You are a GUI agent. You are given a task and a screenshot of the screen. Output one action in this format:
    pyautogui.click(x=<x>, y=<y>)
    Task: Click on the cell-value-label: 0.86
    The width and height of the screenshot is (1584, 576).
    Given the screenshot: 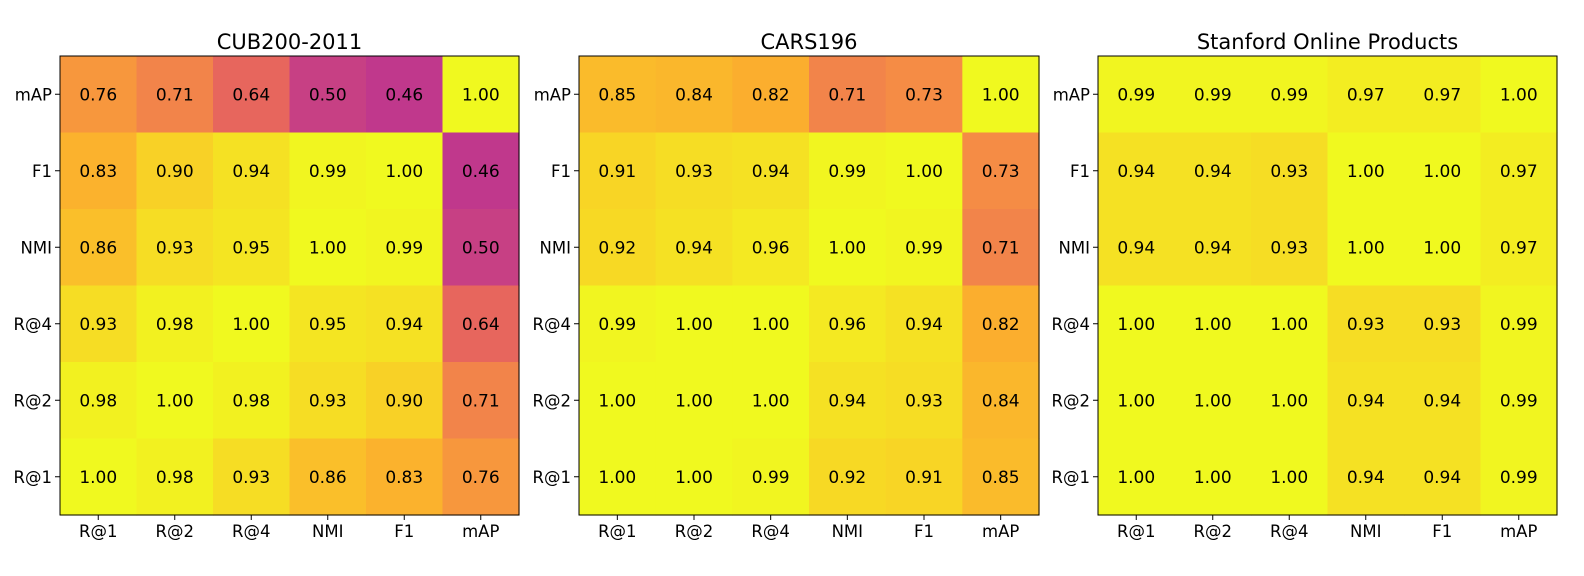 What is the action you would take?
    pyautogui.click(x=328, y=478)
    